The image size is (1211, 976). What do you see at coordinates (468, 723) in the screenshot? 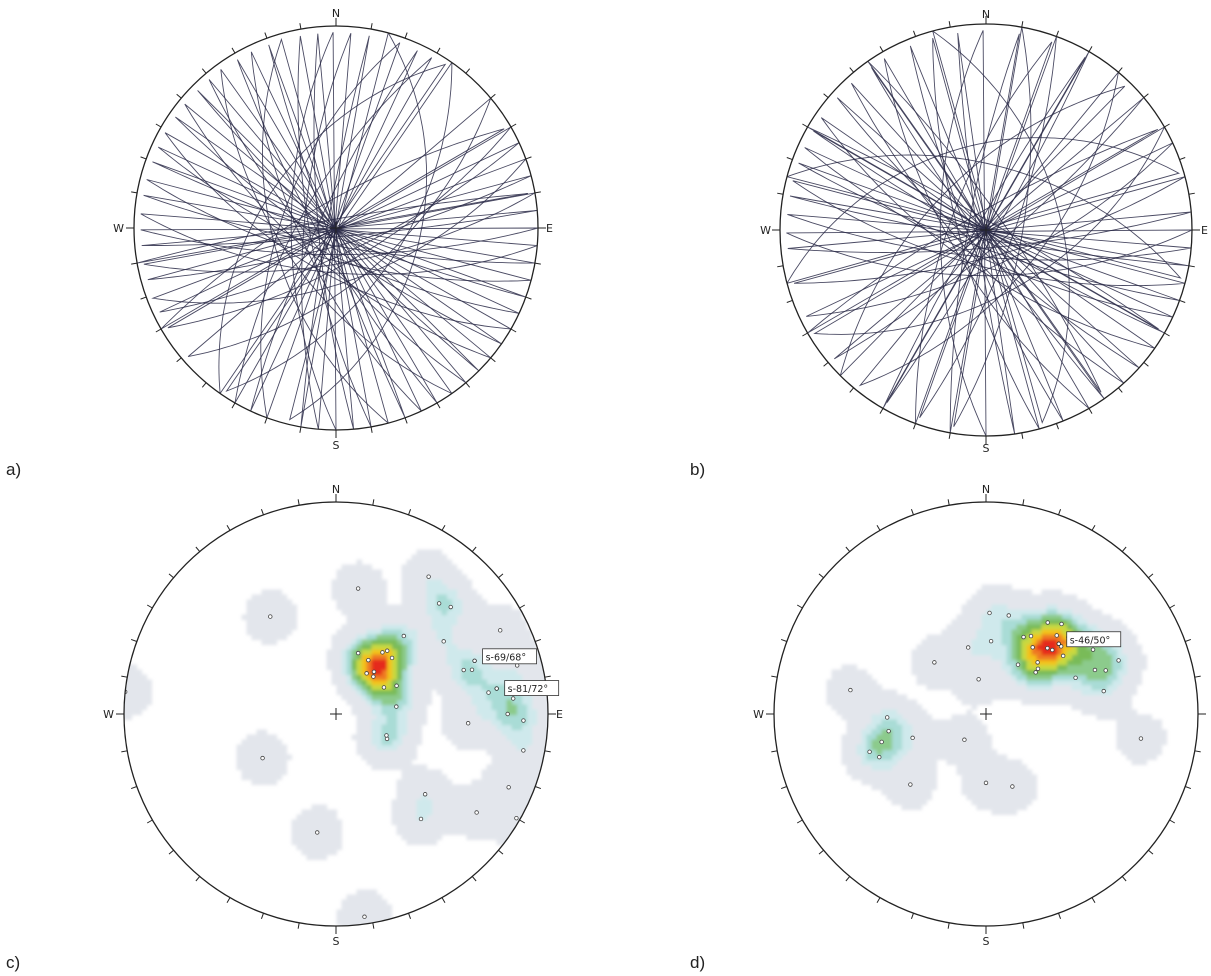
I see `pole-point` at bounding box center [468, 723].